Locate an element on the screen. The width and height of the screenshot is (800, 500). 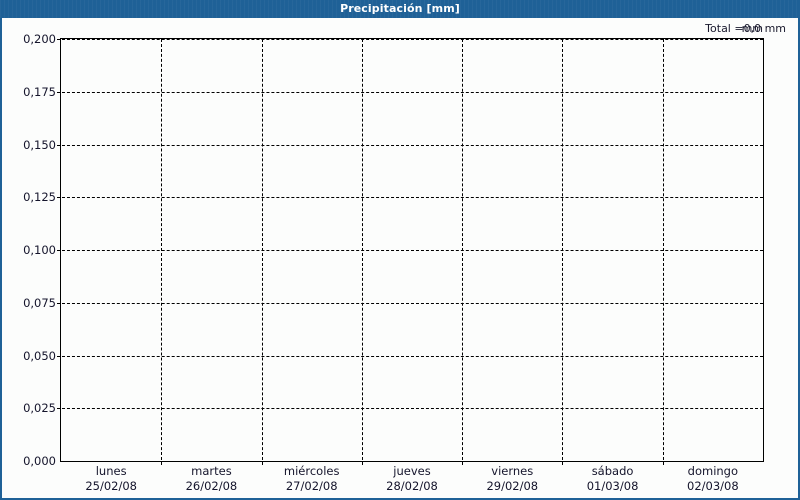
x-axis-tick-label: jueves 28/02/08 is located at coordinates (412, 479).